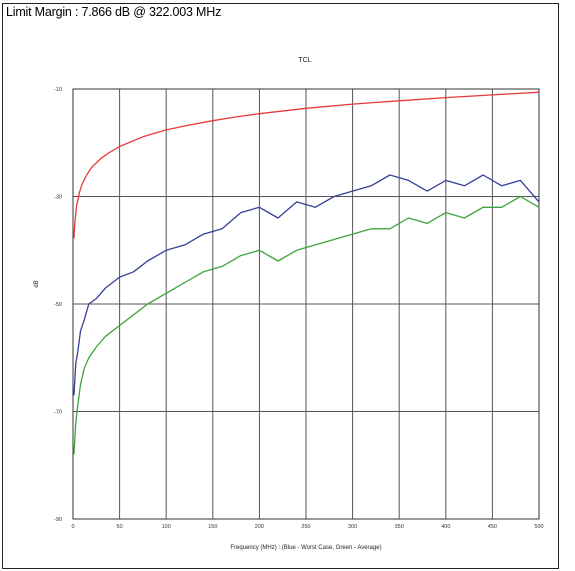  Describe the element at coordinates (58, 198) in the screenshot. I see `y-tick-label: -30` at that location.